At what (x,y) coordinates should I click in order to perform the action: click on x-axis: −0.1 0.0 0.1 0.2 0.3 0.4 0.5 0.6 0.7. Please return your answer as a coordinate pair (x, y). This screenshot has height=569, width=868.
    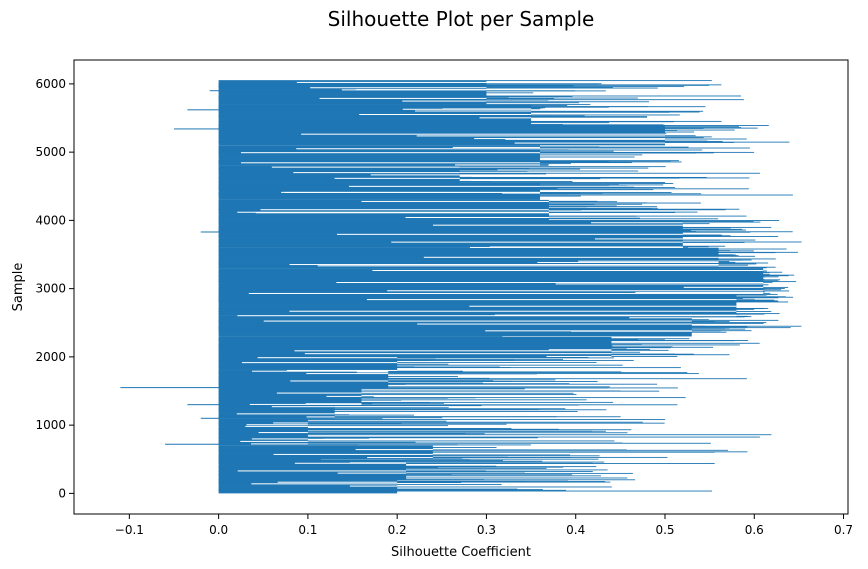
    Looking at the image, I should click on (484, 525).